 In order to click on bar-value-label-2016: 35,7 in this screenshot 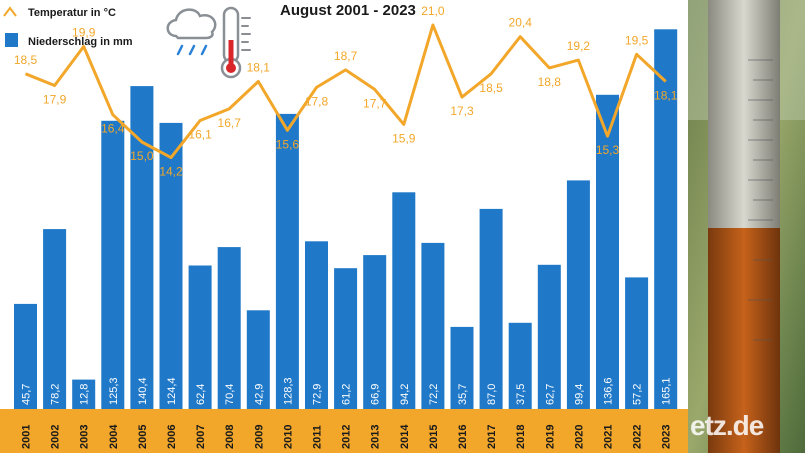, I will do `click(463, 394)`.